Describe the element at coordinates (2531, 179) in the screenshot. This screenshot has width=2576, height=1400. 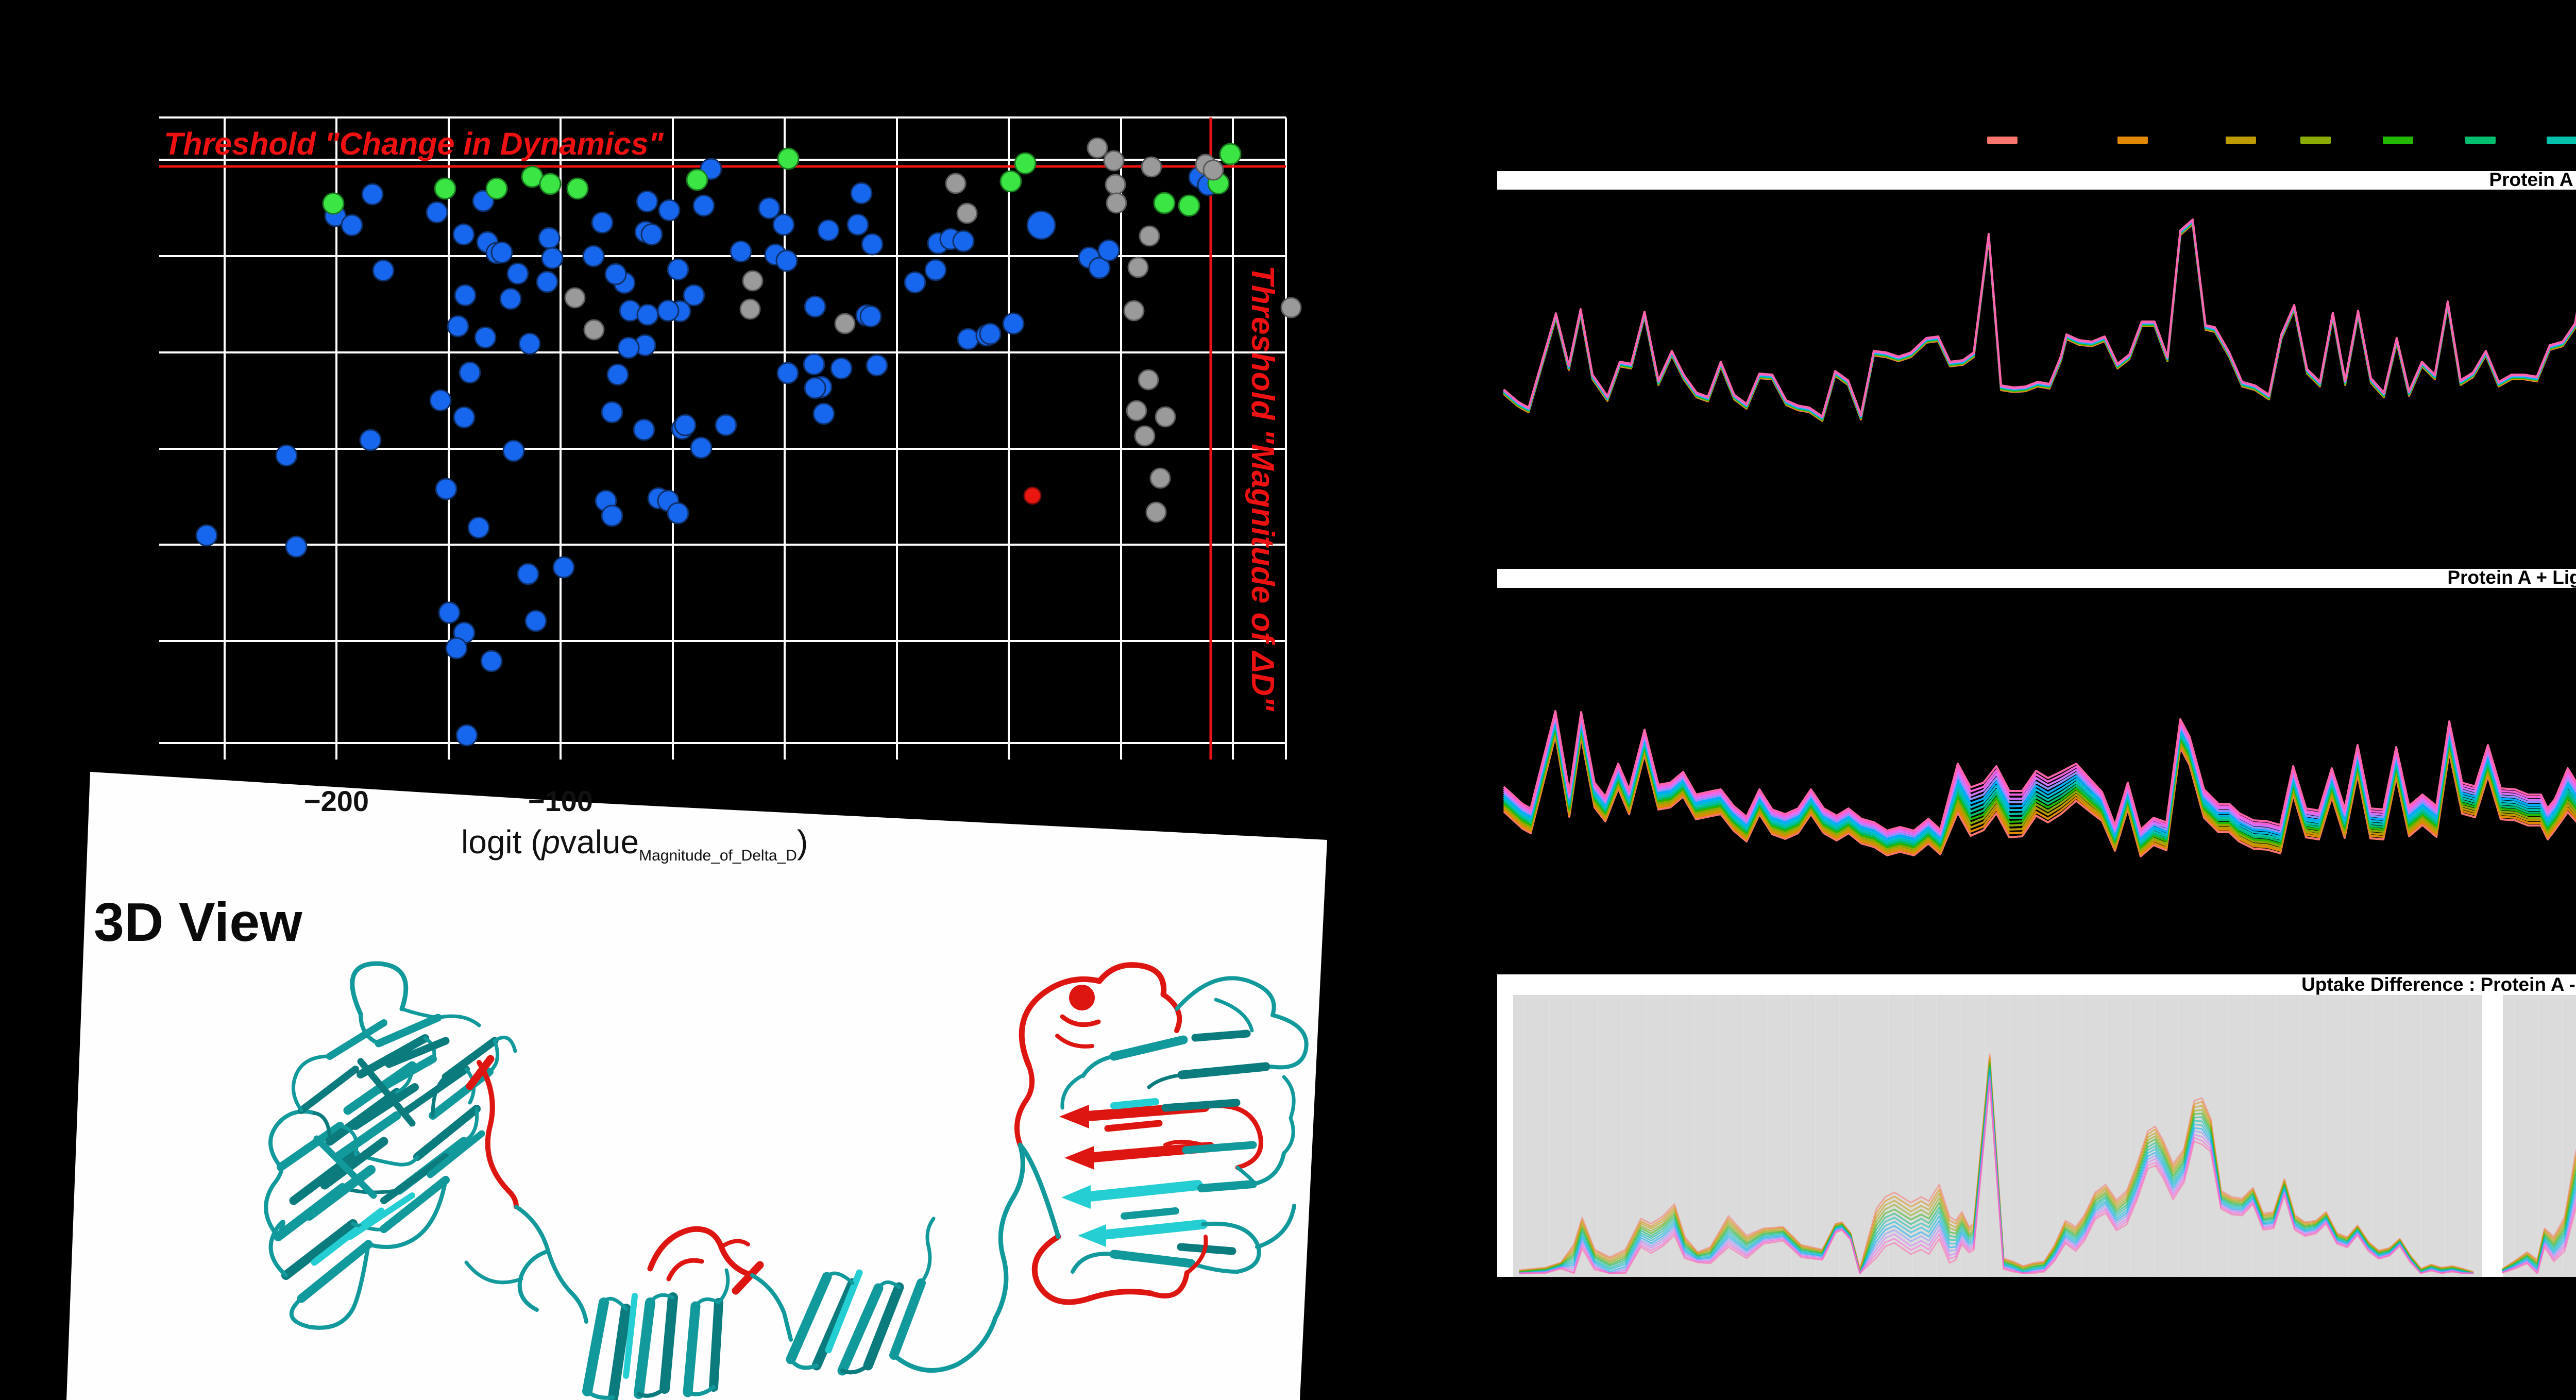
I see `svg-text: Protein A` at that location.